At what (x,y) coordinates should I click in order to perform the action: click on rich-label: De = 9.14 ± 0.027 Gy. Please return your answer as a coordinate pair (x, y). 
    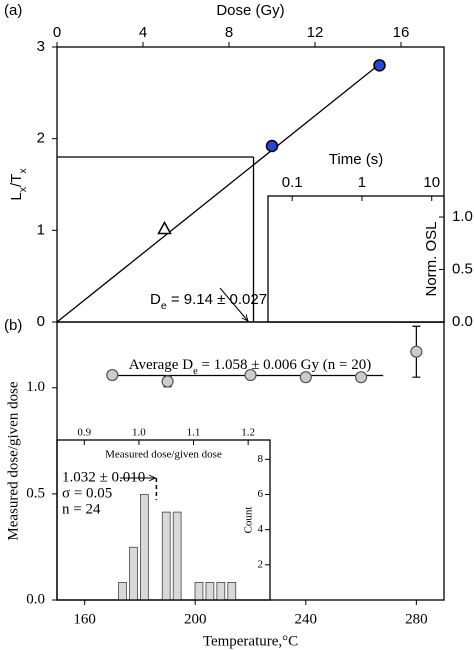
    Looking at the image, I should click on (220, 301).